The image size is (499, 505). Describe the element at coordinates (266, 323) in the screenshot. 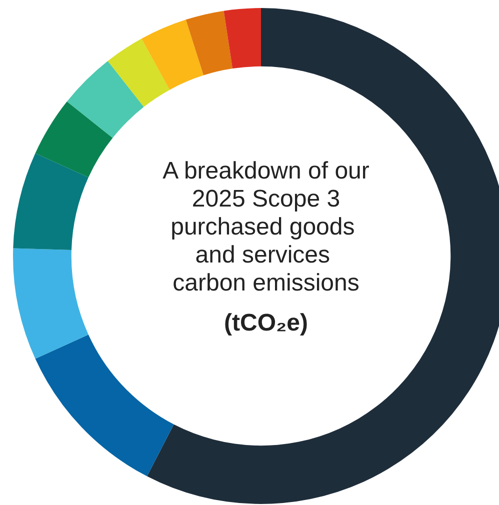

I see `text: (tCO₂e)` at that location.